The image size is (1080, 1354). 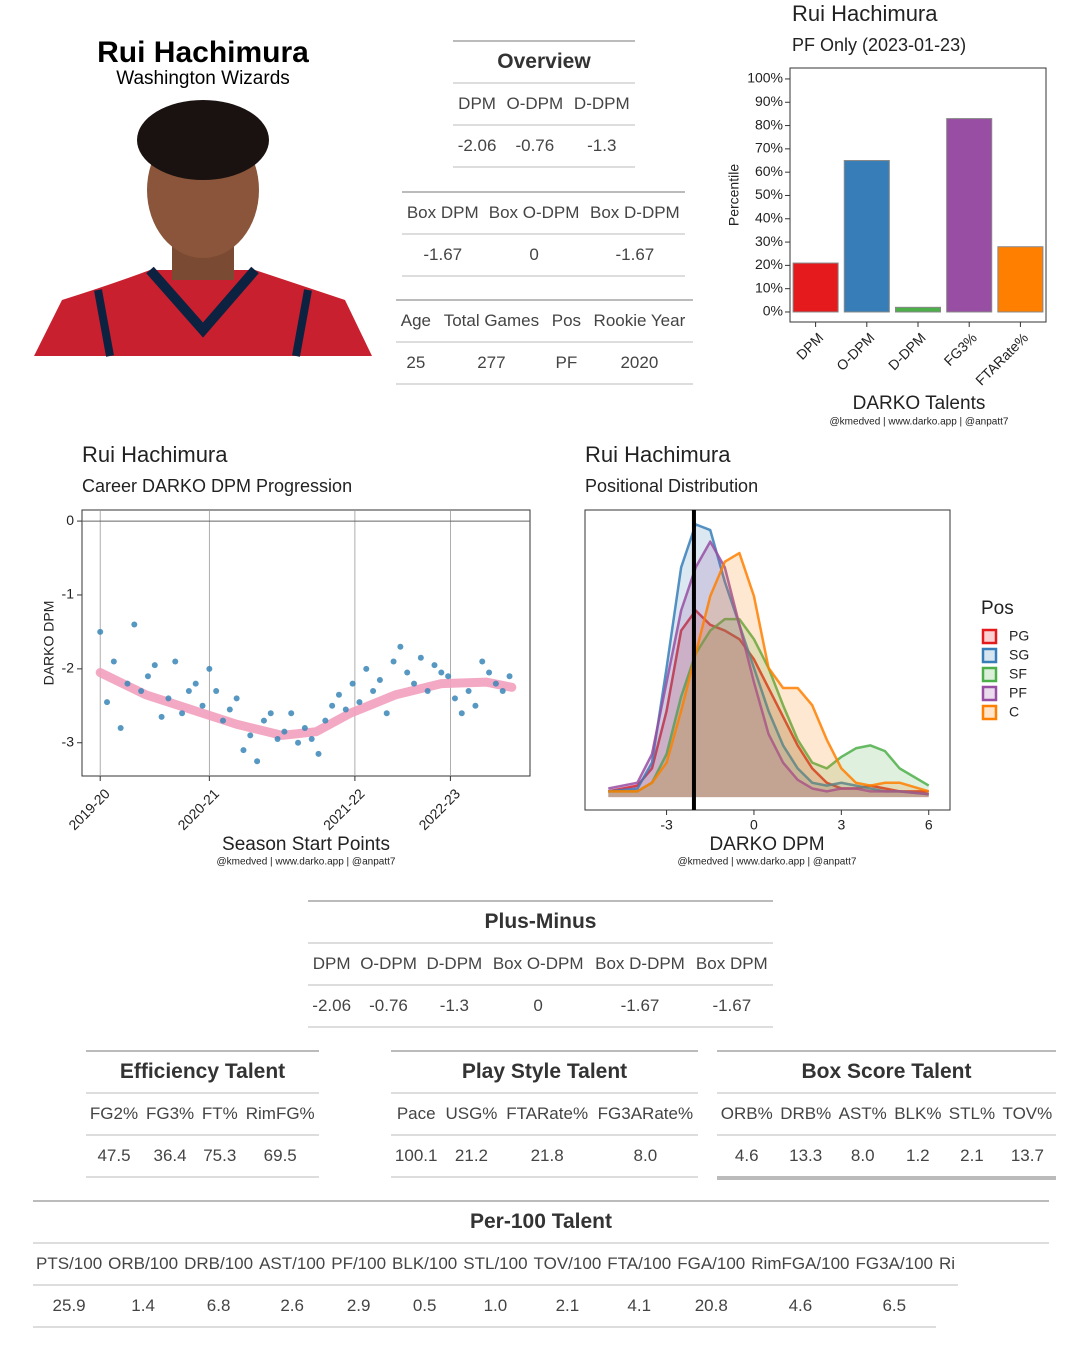 What do you see at coordinates (471, 1115) in the screenshot?
I see `header-cell: USG%` at bounding box center [471, 1115].